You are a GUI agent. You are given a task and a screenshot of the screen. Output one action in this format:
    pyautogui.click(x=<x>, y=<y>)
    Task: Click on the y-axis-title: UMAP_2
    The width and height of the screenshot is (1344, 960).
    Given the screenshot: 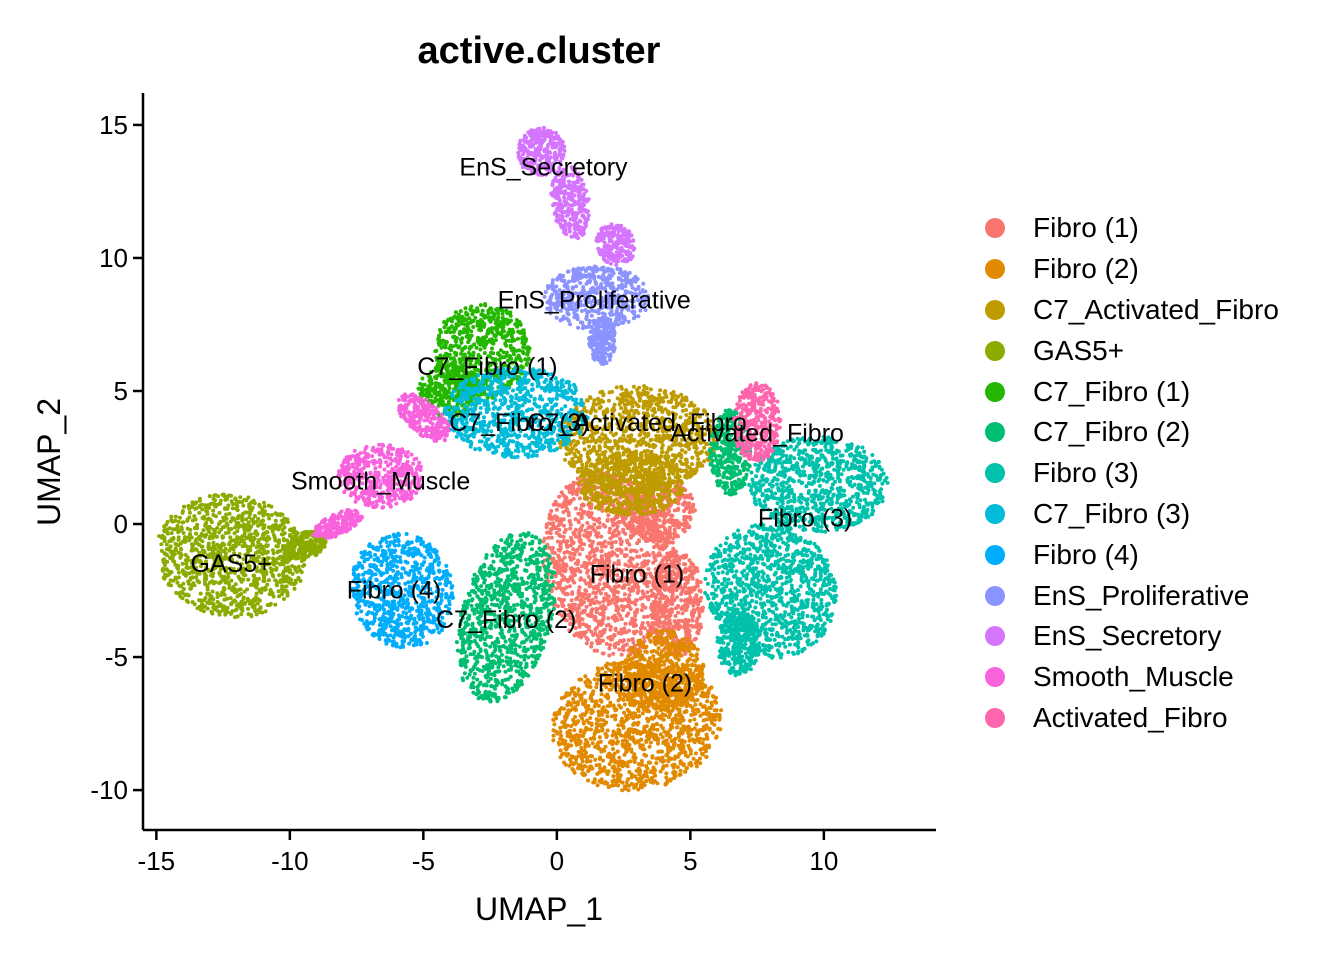 What is the action you would take?
    pyautogui.click(x=49, y=462)
    